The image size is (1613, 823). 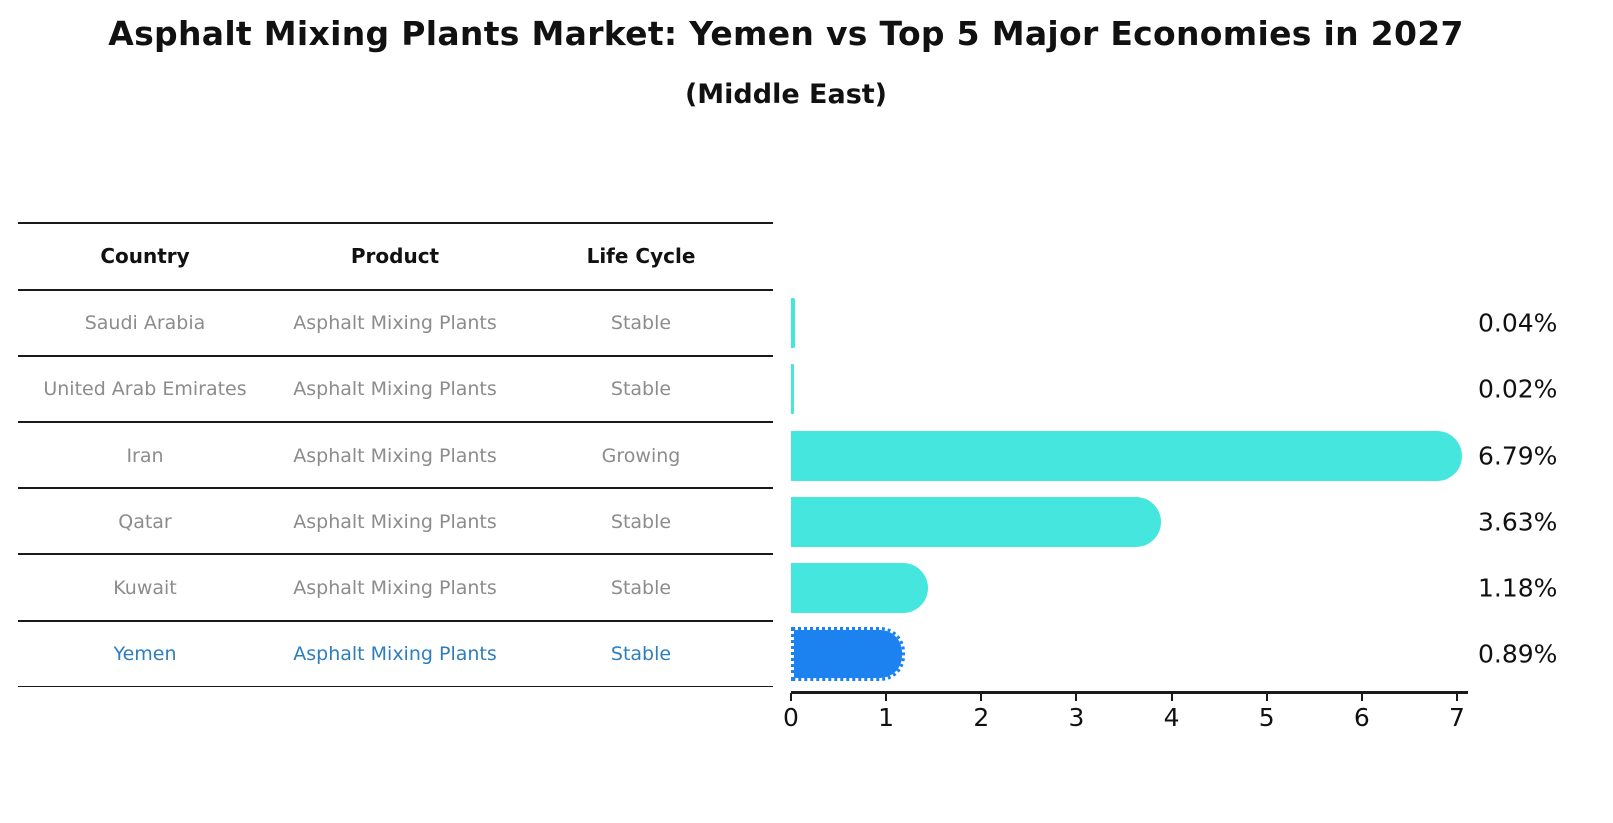 What do you see at coordinates (1126, 455) in the screenshot?
I see `bar-iran` at bounding box center [1126, 455].